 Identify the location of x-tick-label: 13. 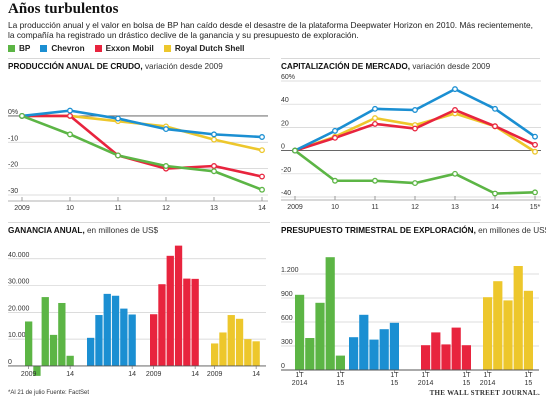
(214, 208).